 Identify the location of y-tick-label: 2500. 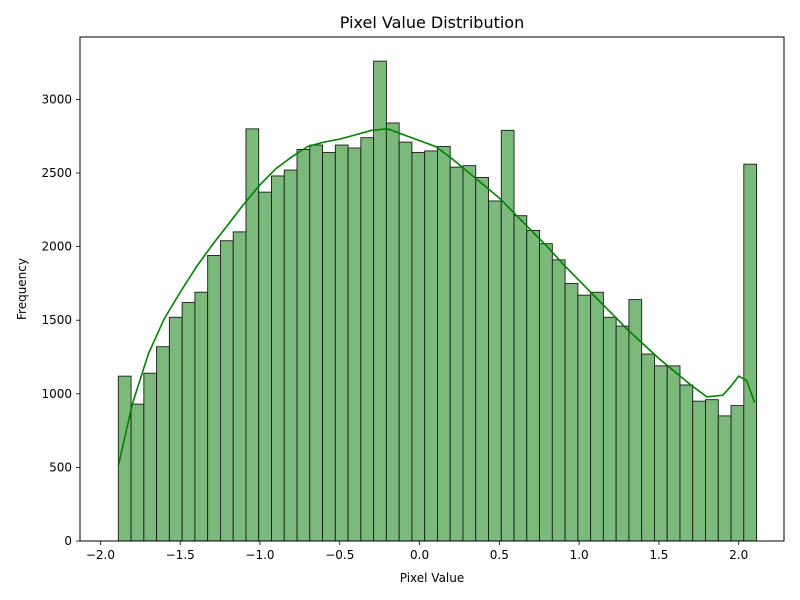
(56, 173).